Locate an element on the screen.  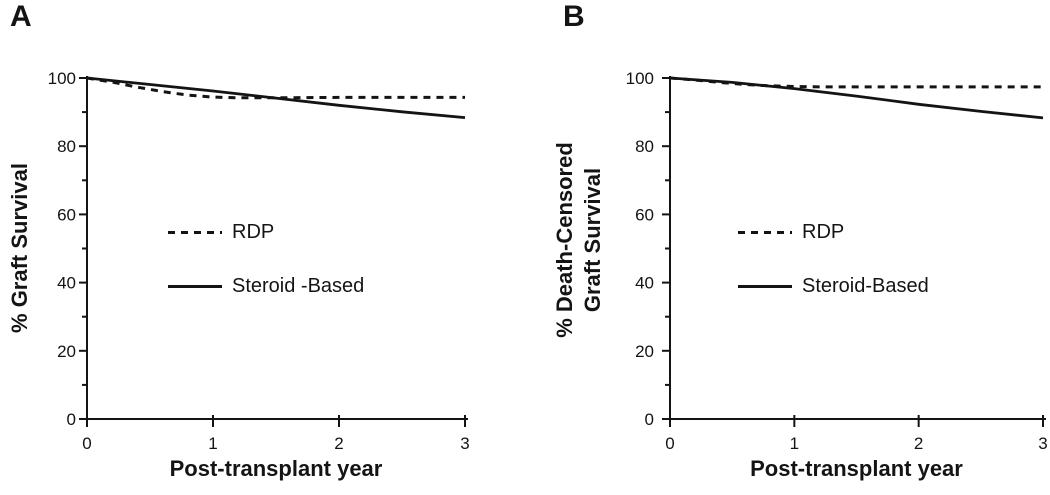
panel-a-y-axis-title: % Graft Survival is located at coordinates (20, 248).